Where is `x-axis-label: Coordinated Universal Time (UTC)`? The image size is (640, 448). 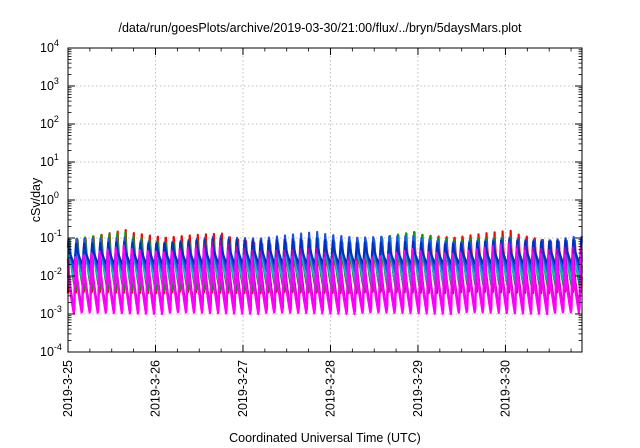 x-axis-label: Coordinated Universal Time (UTC) is located at coordinates (325, 438).